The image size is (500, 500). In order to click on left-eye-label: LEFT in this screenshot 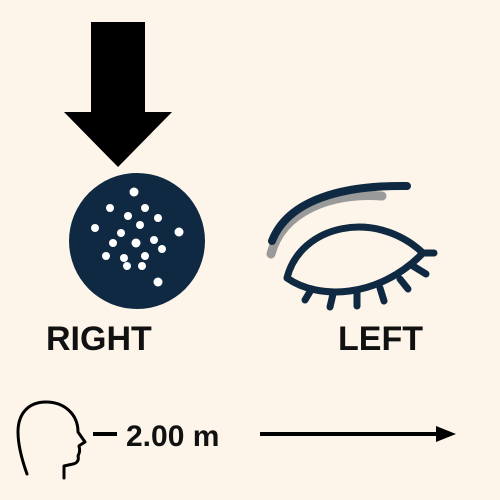, I will do `click(380, 339)`.